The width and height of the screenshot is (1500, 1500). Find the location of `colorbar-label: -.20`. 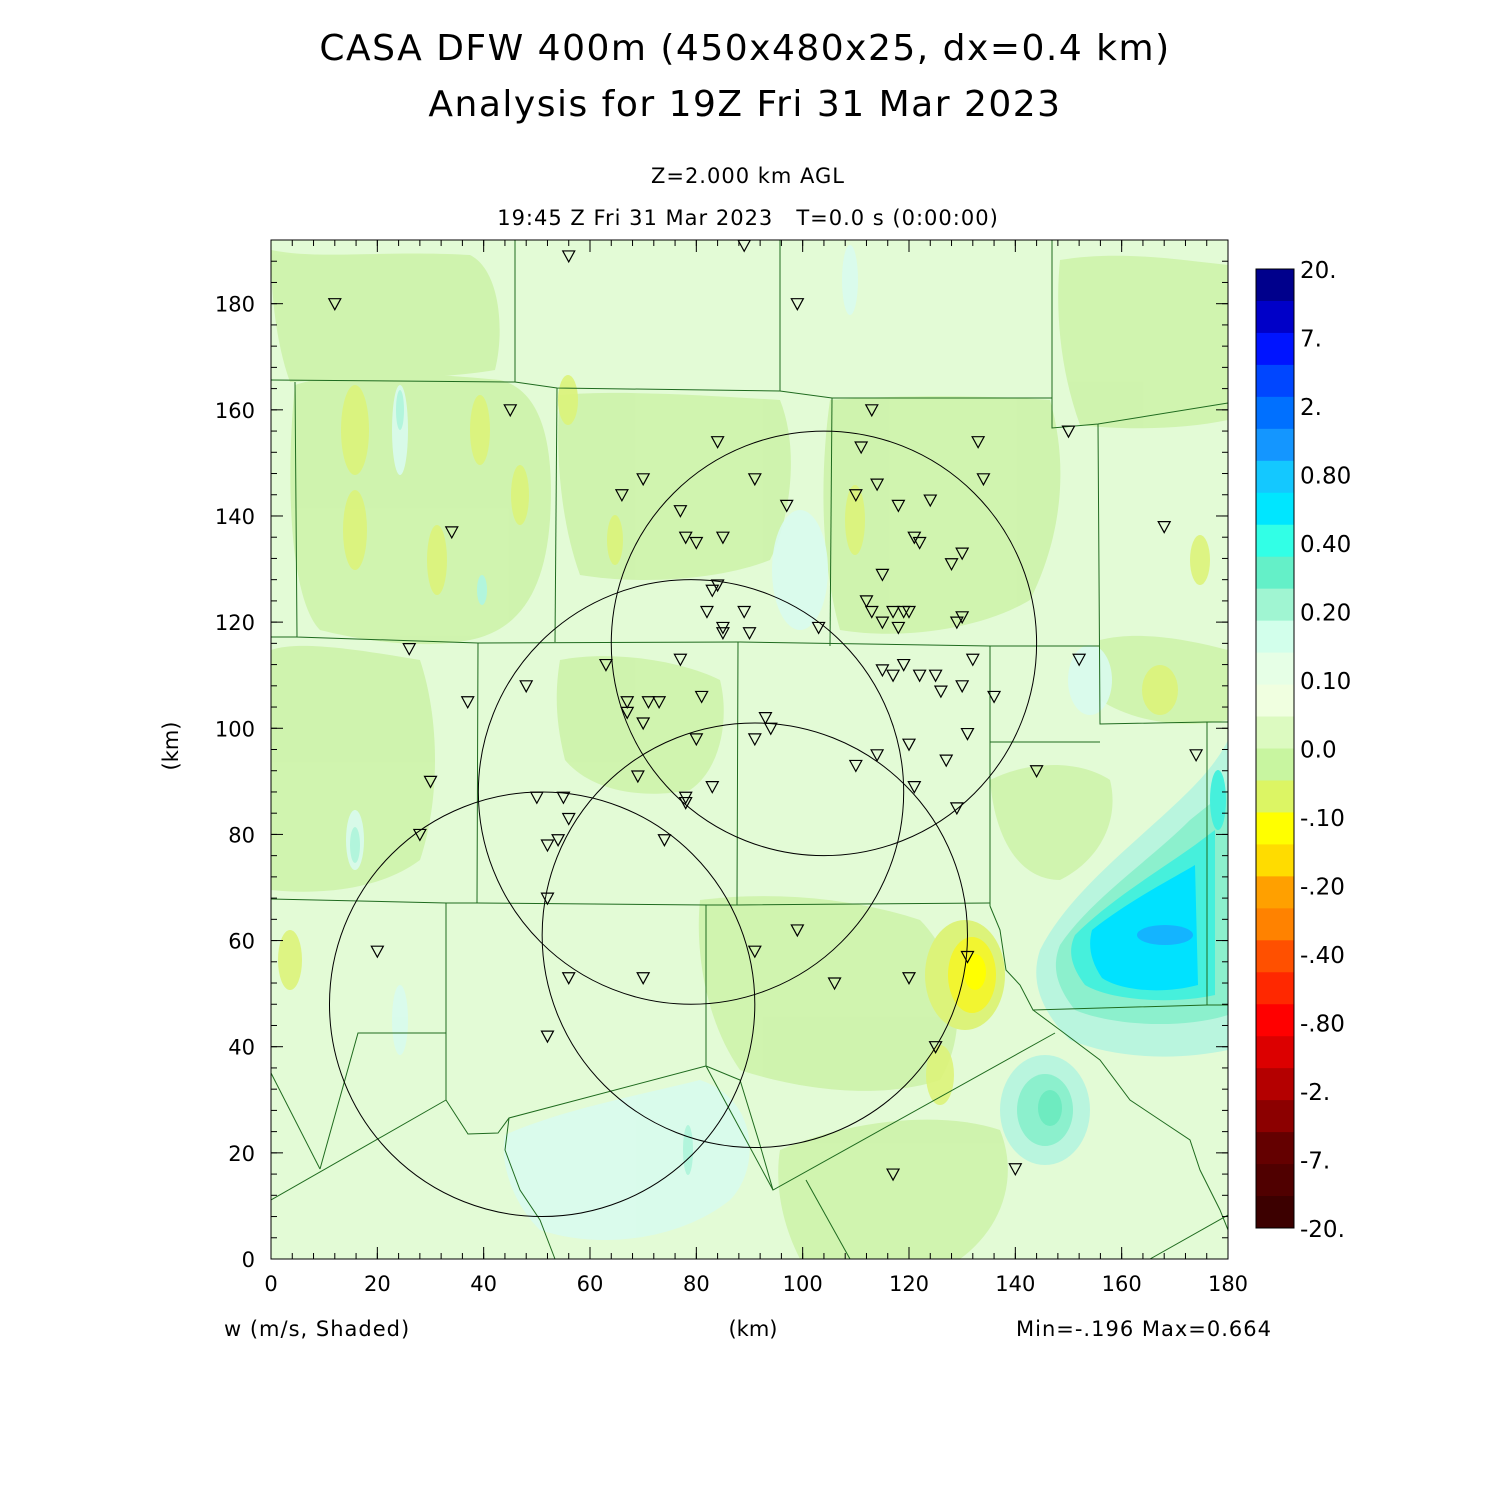

colorbar-label: -.20 is located at coordinates (1322, 888).